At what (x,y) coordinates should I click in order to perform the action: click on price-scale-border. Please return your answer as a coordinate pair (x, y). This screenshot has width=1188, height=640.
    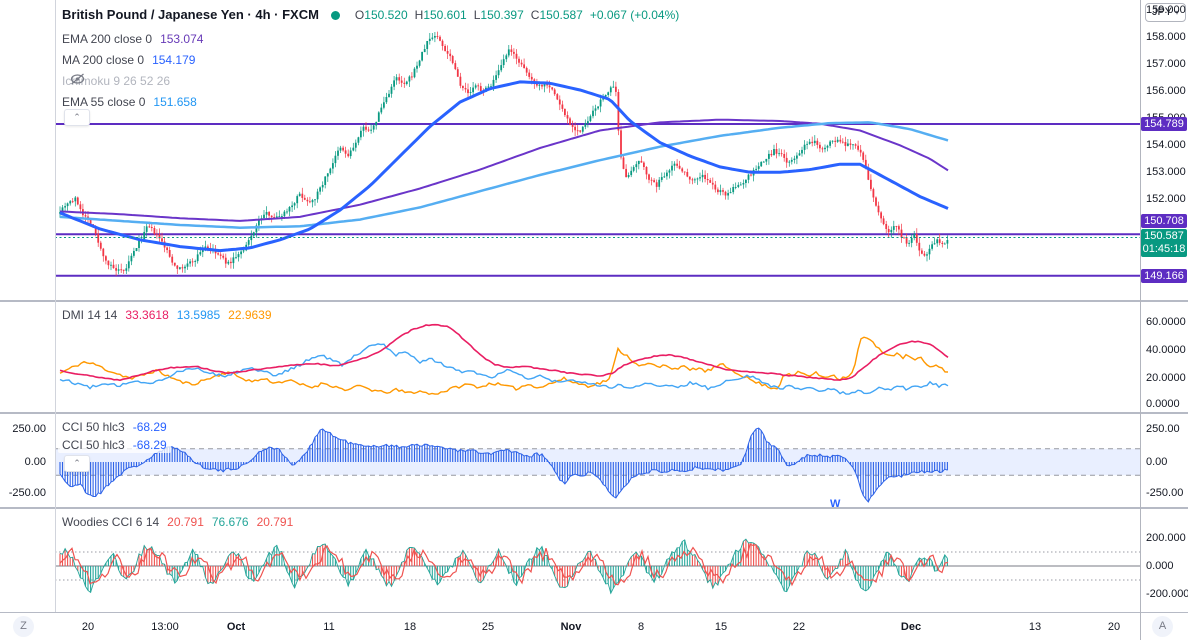
    Looking at the image, I should click on (1140, 320).